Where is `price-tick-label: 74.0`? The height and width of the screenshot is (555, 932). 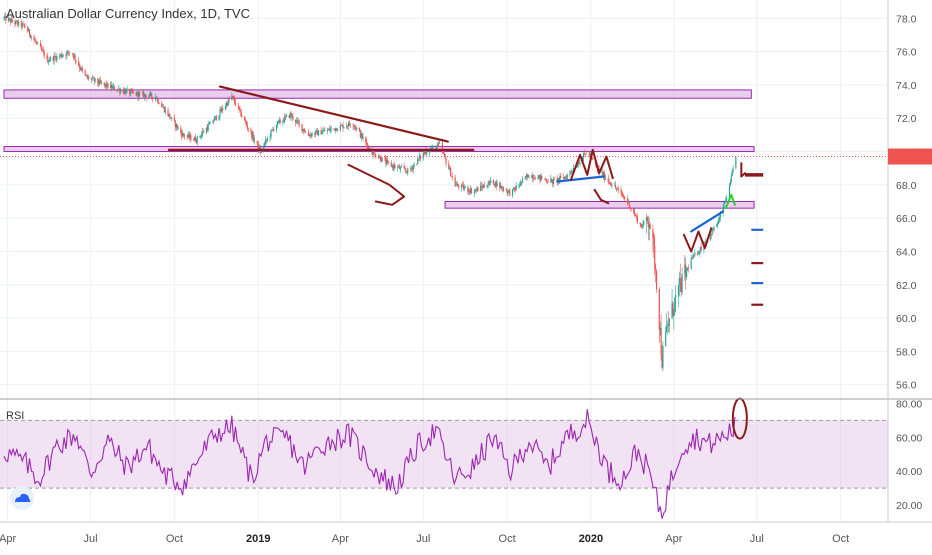 price-tick-label: 74.0 is located at coordinates (906, 86).